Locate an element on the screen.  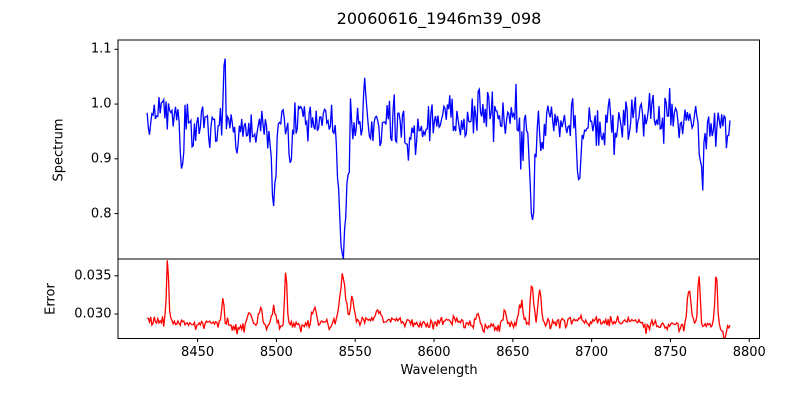
x-tick-label: 8450 is located at coordinates (198, 352).